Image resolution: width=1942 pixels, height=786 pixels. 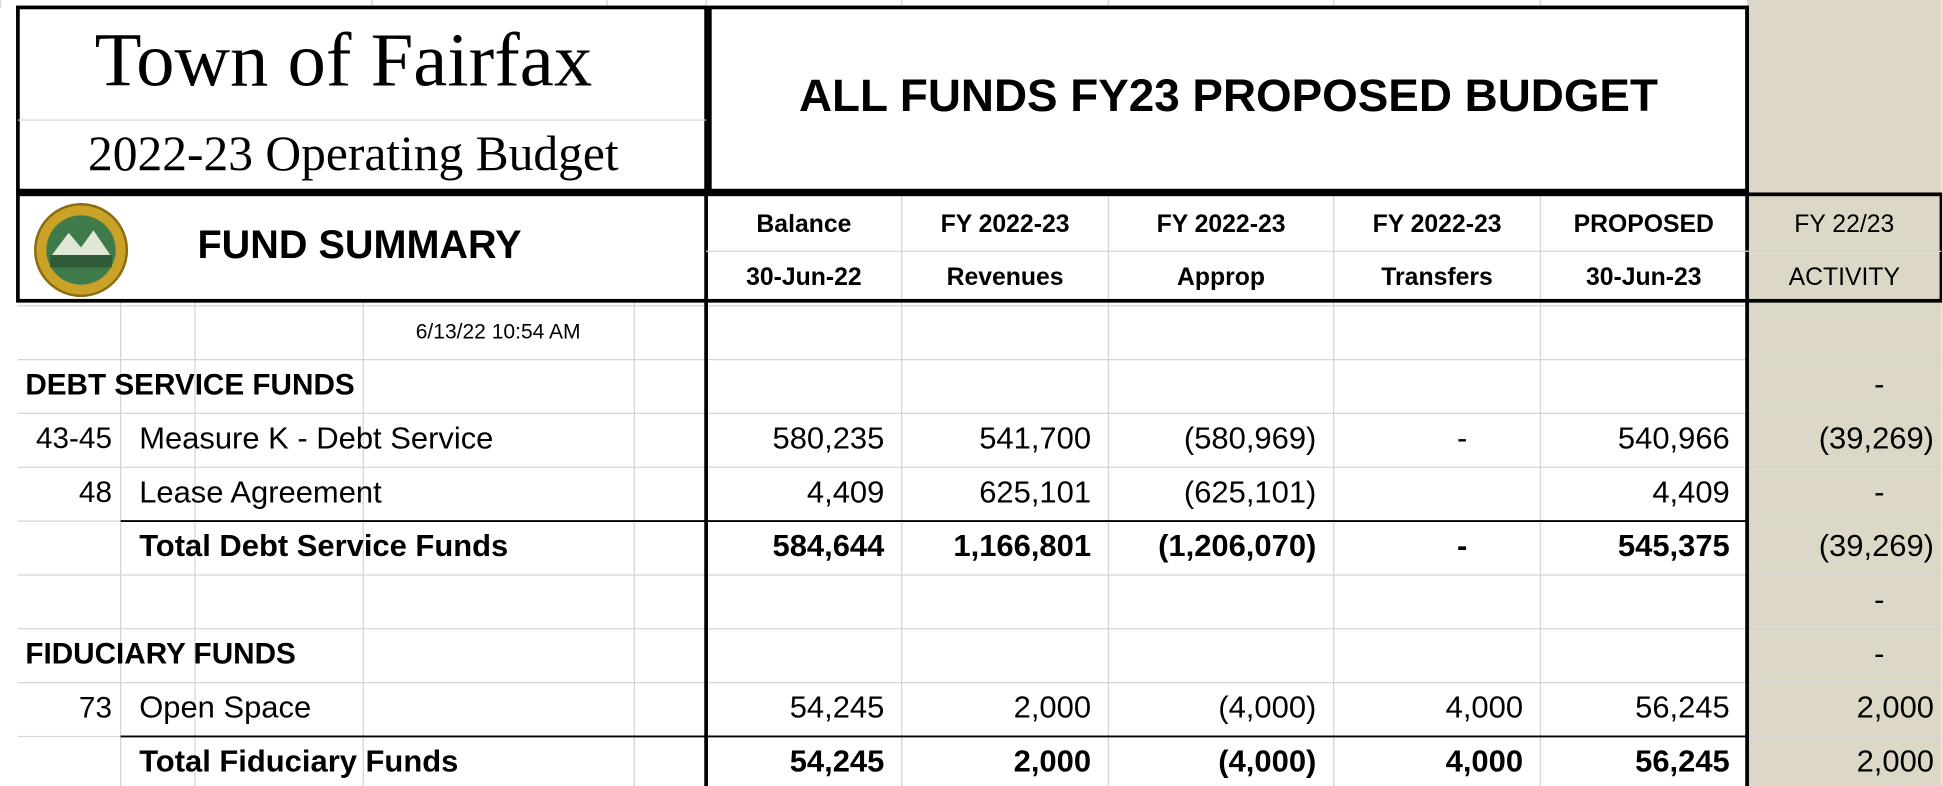 I want to click on section-title: DEBT SERVICE FUNDS, so click(x=189, y=384).